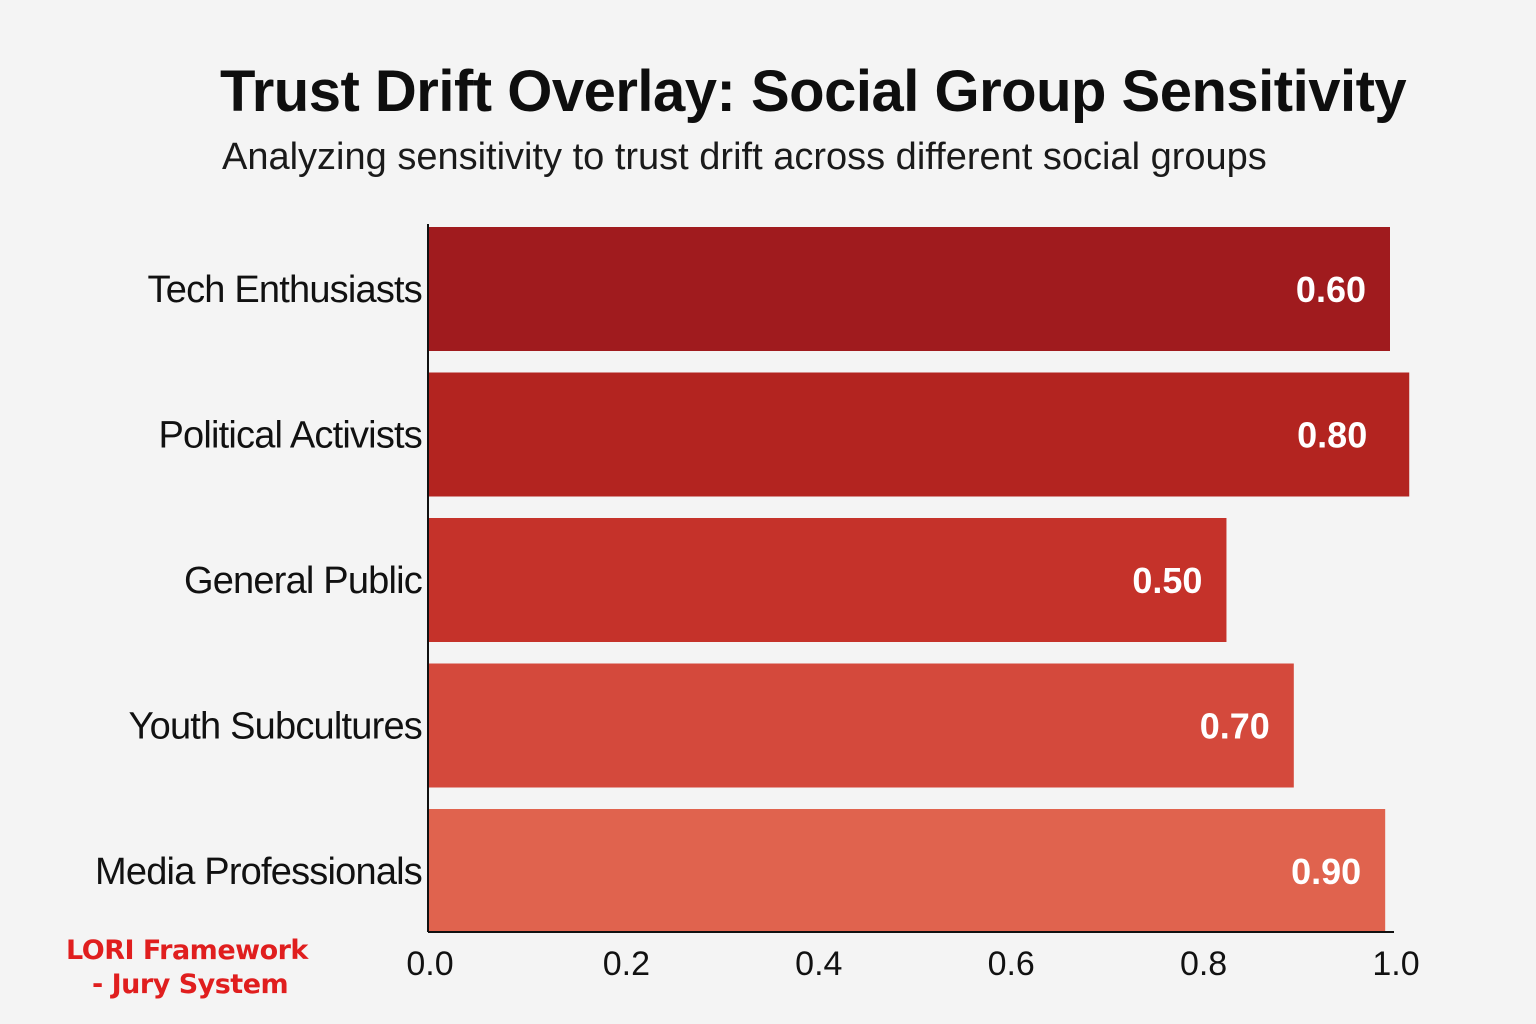 This screenshot has height=1024, width=1536. What do you see at coordinates (1249, 580) in the screenshot?
I see `value-labels: 0.60 0.80 0.50 0.70 0.90` at bounding box center [1249, 580].